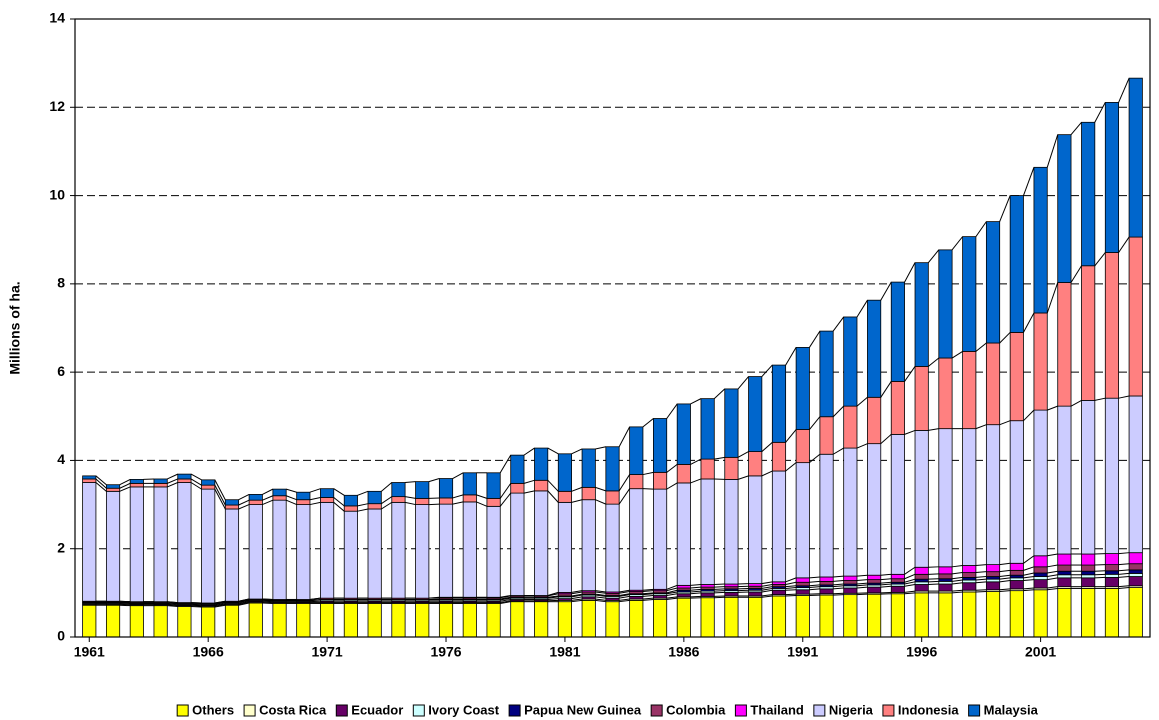 The width and height of the screenshot is (1159, 720). What do you see at coordinates (851, 709) in the screenshot?
I see `legend-label: Nigeria` at bounding box center [851, 709].